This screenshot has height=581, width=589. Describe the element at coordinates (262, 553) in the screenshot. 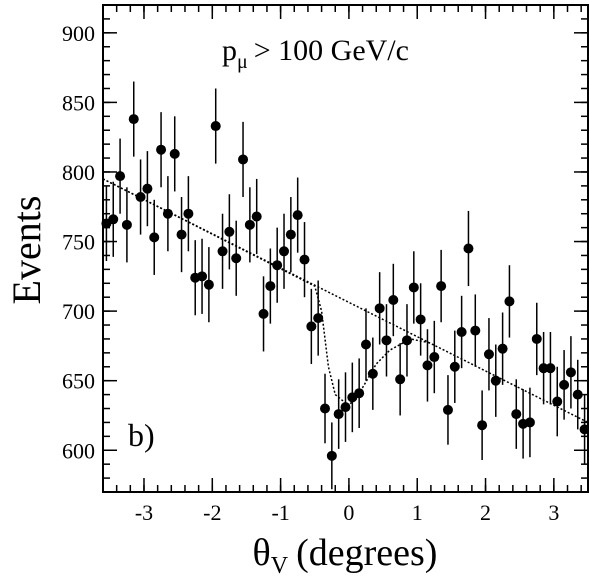

I see `x-label-symbol: θ` at that location.